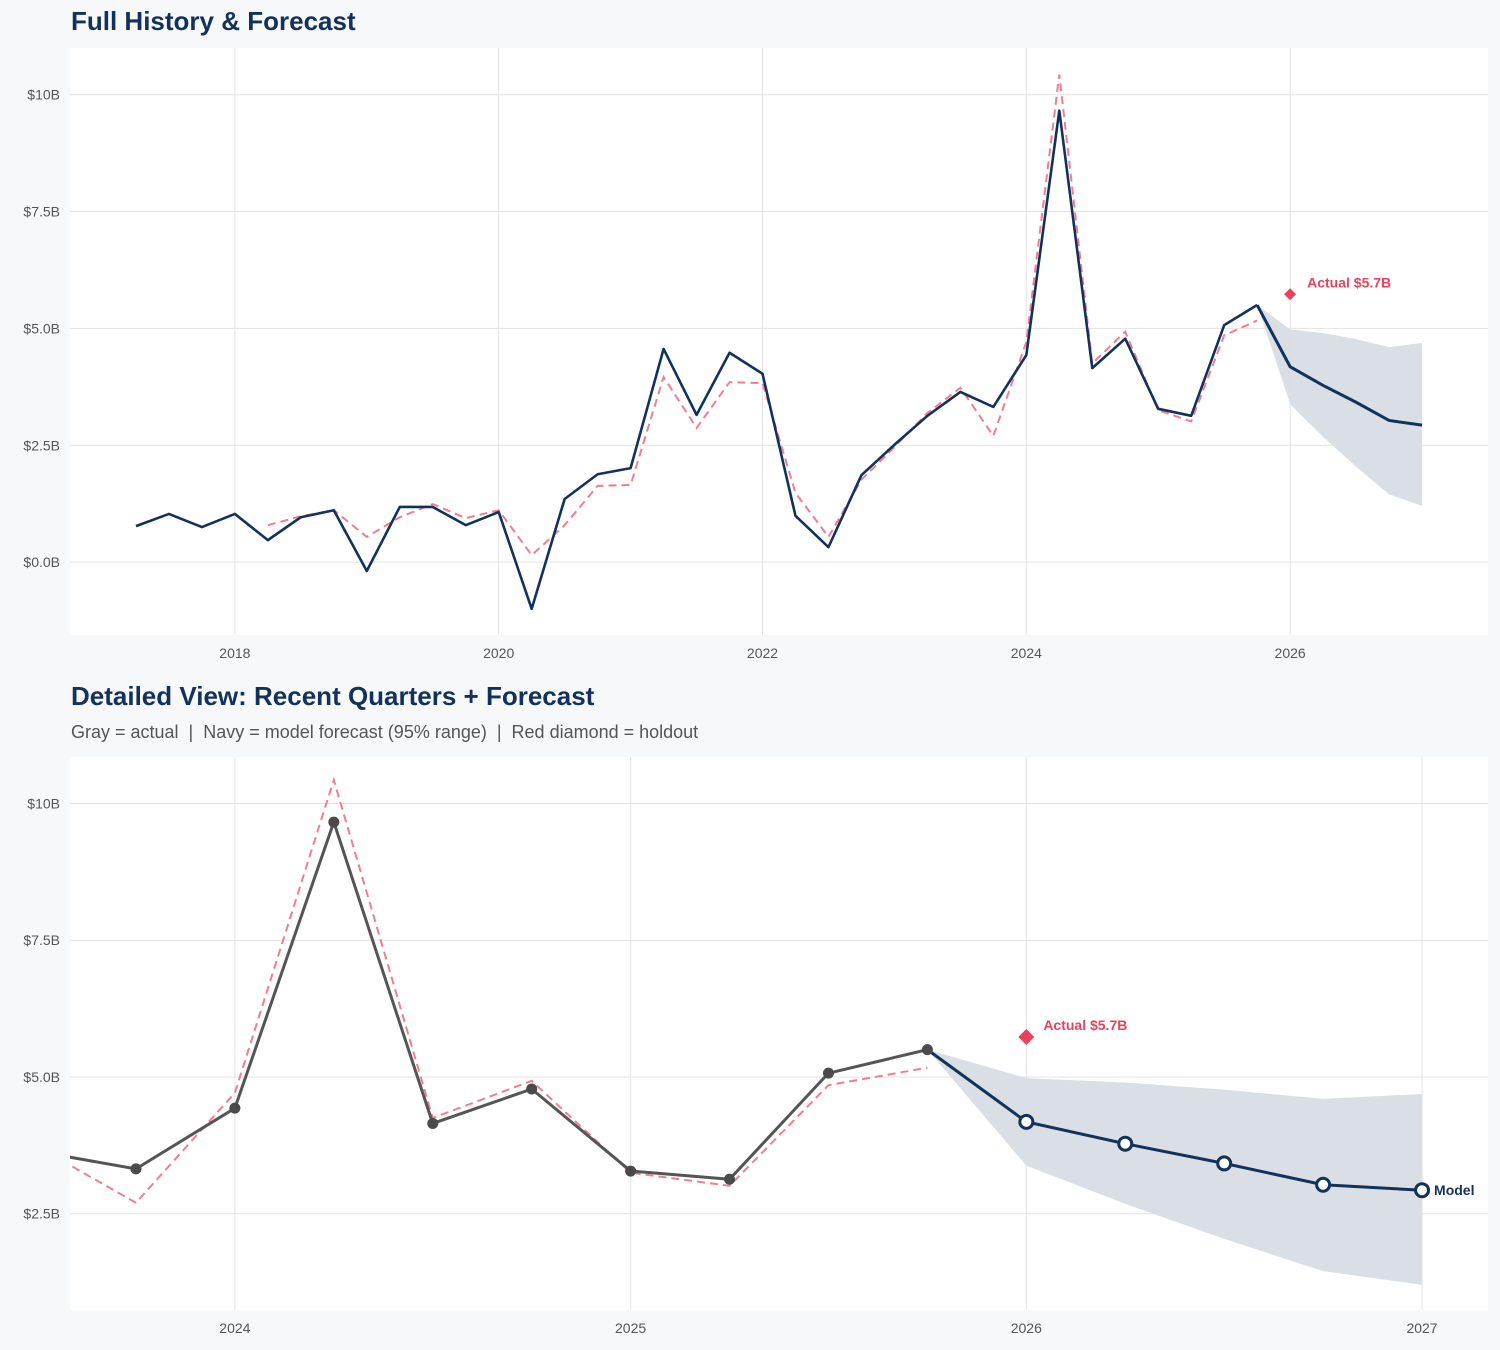 The width and height of the screenshot is (1500, 1350). Describe the element at coordinates (498, 653) in the screenshot. I see `x-tick-label: 2020` at that location.